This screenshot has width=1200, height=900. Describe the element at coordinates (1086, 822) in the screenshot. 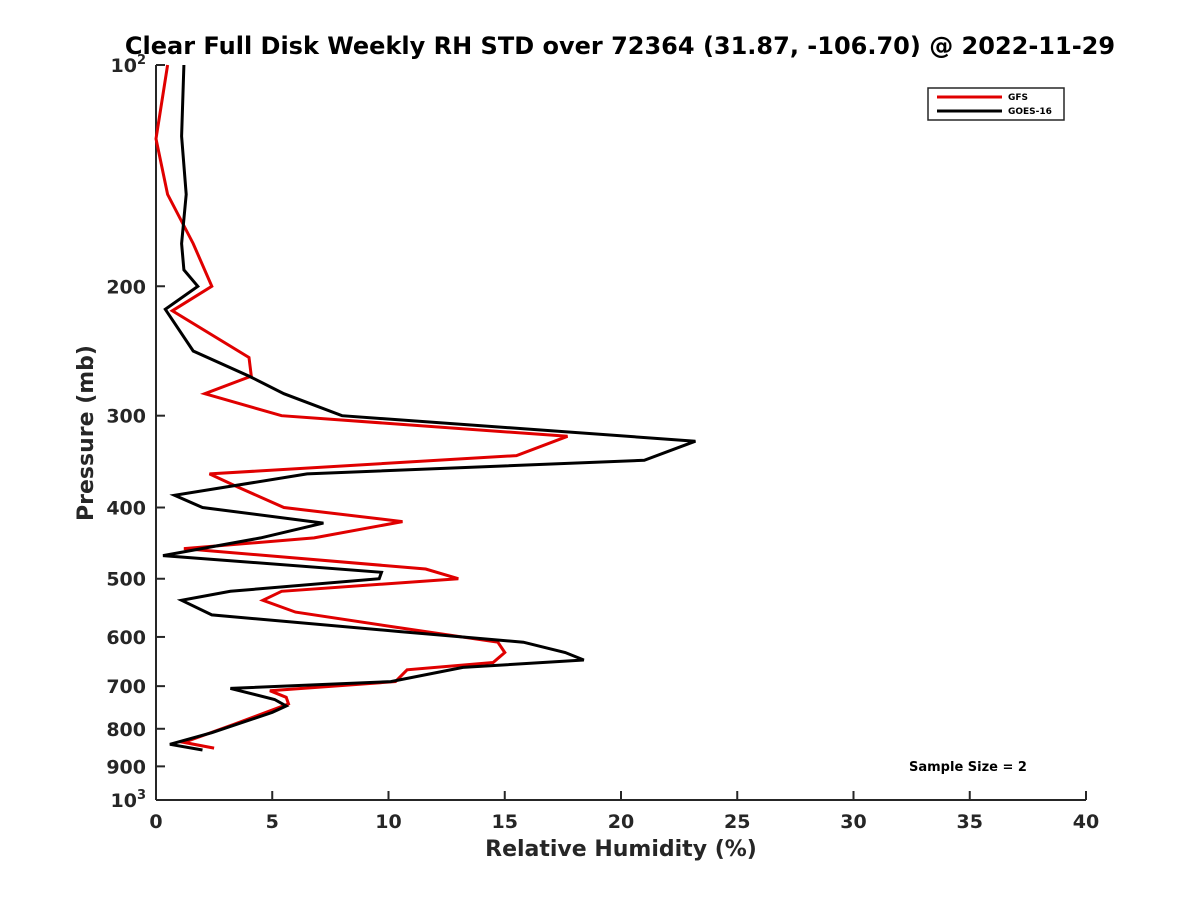

I see `x-tick-label: 40` at that location.